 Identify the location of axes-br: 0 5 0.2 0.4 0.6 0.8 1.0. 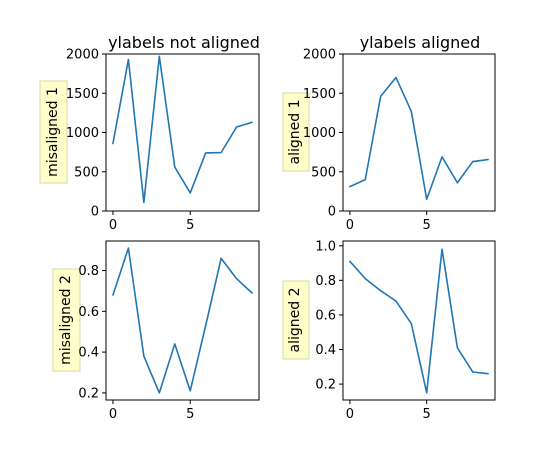
(402, 330).